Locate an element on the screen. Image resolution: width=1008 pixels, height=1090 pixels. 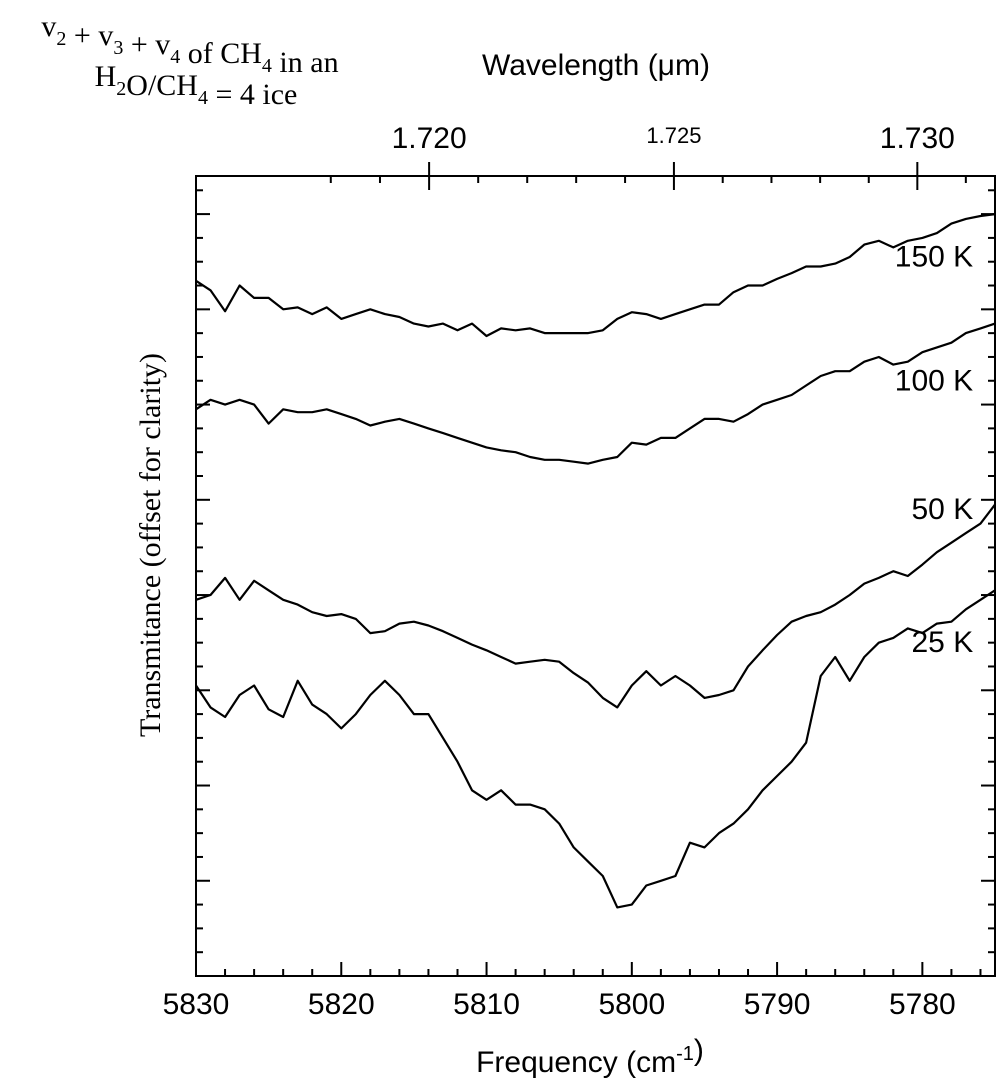
x-tick-label: 5820 is located at coordinates (341, 1004).